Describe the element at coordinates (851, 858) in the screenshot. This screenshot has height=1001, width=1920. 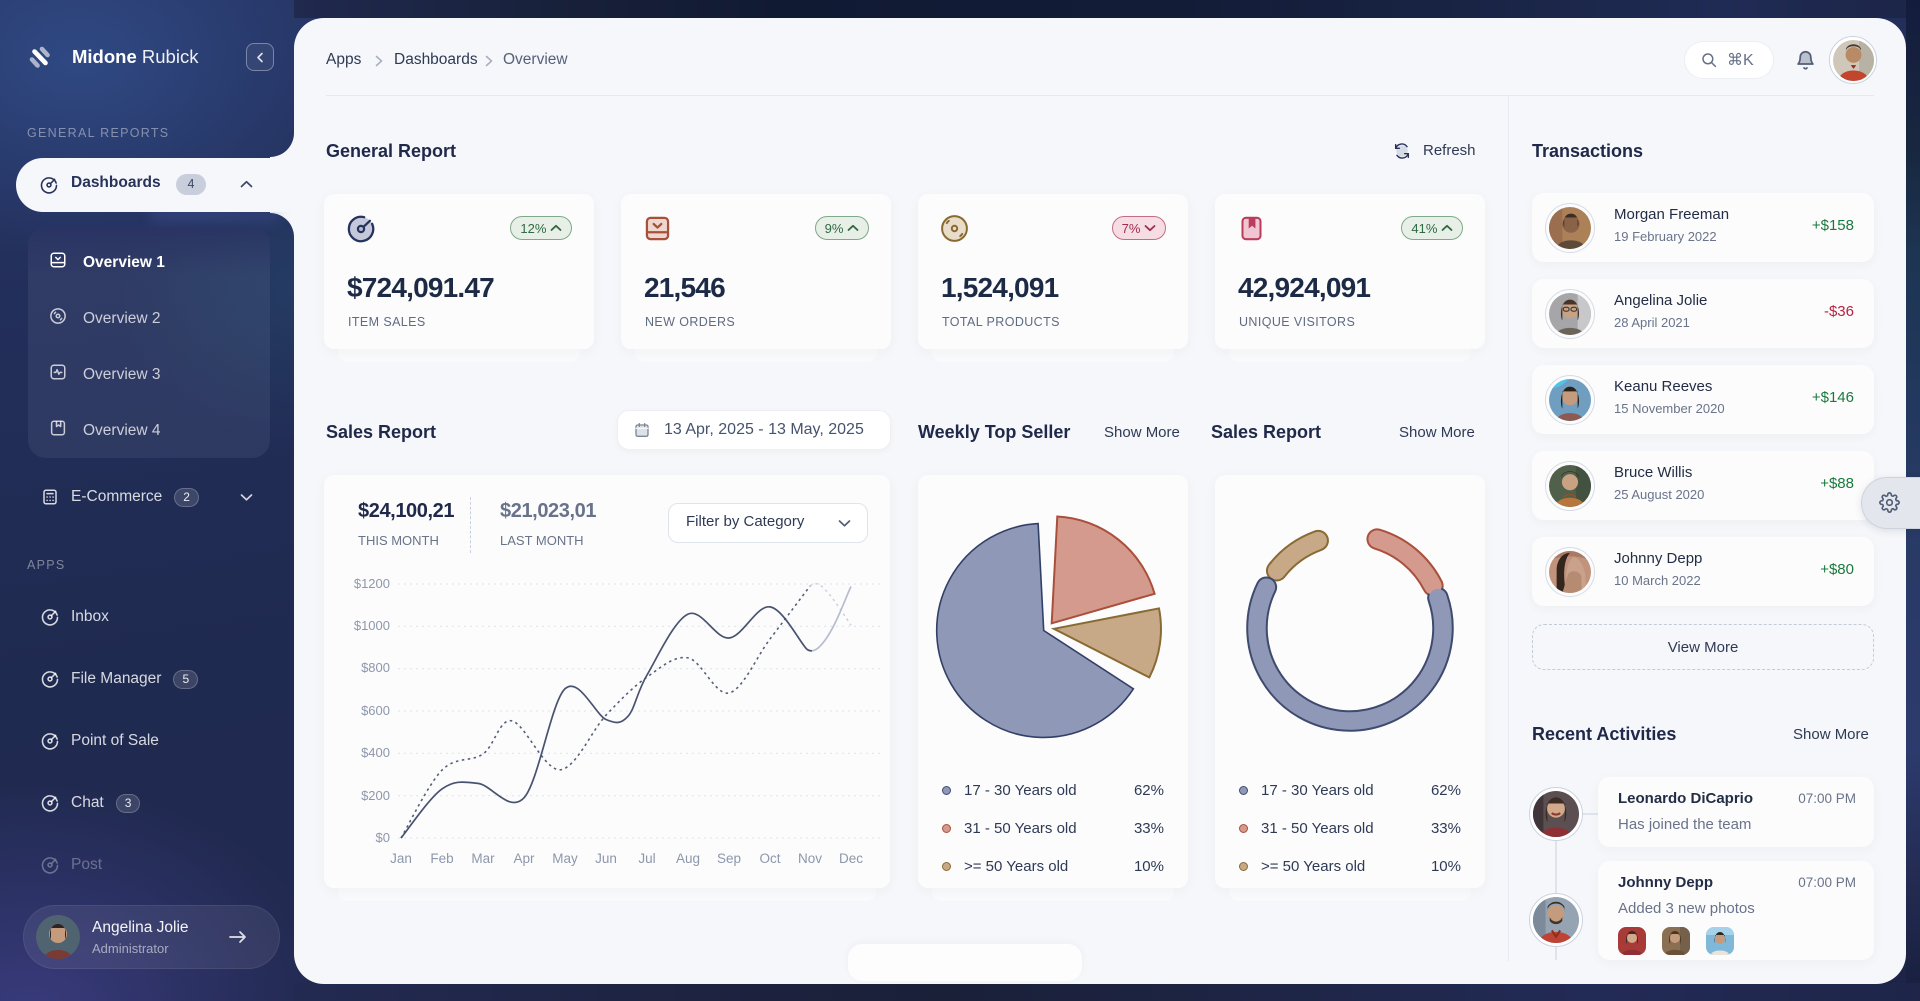
I see `svg-text: Dec` at that location.